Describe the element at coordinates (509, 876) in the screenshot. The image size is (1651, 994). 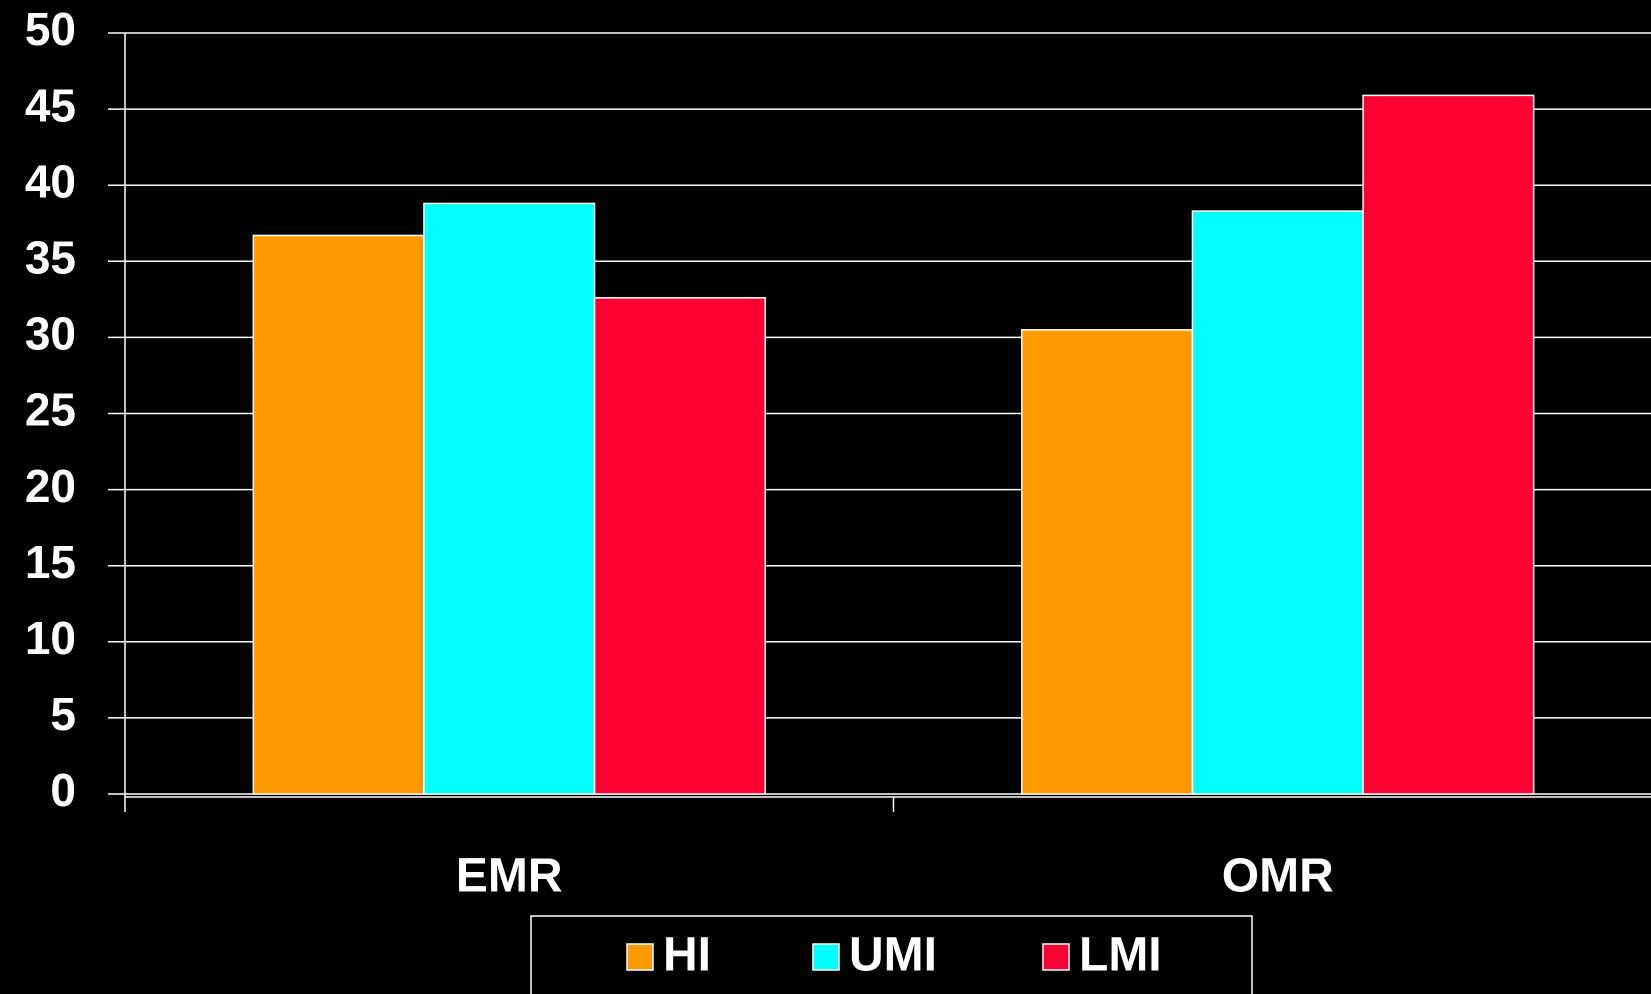
I see `x-tick-label: EMR` at that location.